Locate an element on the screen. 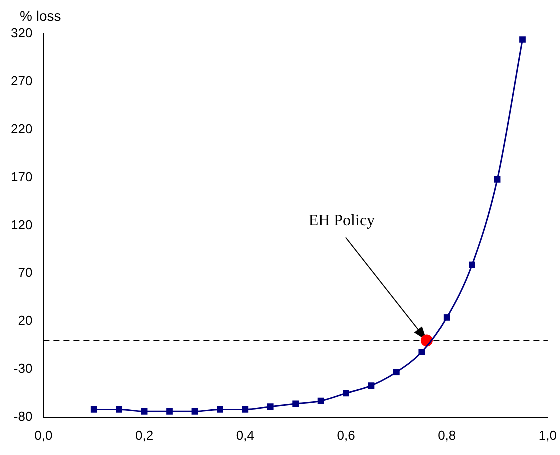  x-tick-label: 1,0 is located at coordinates (548, 435).